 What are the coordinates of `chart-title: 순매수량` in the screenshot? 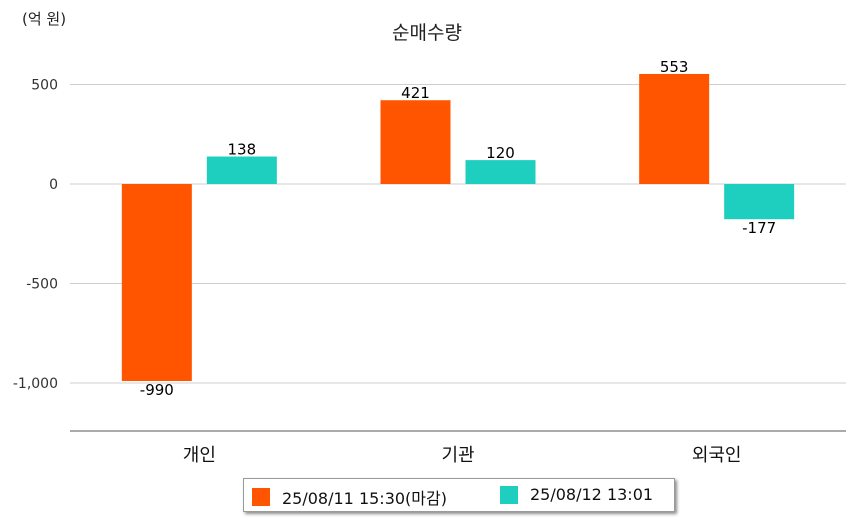 It's located at (427, 33).